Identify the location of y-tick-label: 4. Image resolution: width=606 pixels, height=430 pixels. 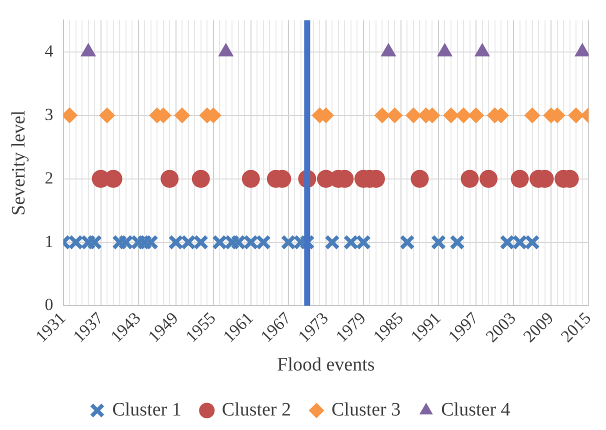
(49, 50).